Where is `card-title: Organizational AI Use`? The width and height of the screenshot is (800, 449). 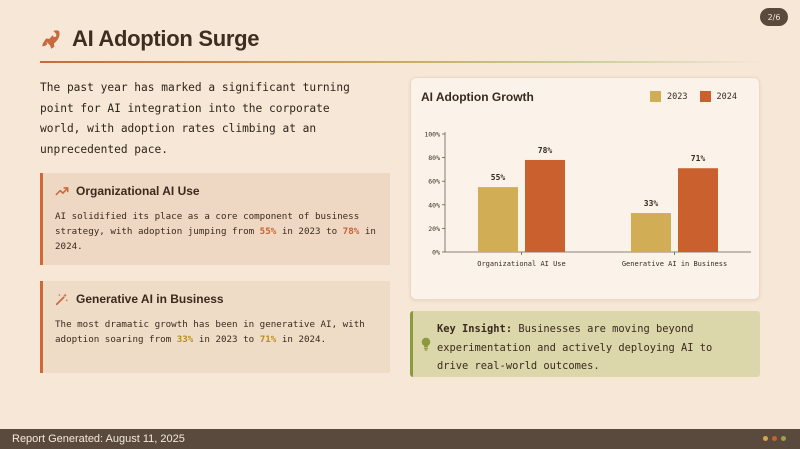
card-title: Organizational AI Use is located at coordinates (138, 191).